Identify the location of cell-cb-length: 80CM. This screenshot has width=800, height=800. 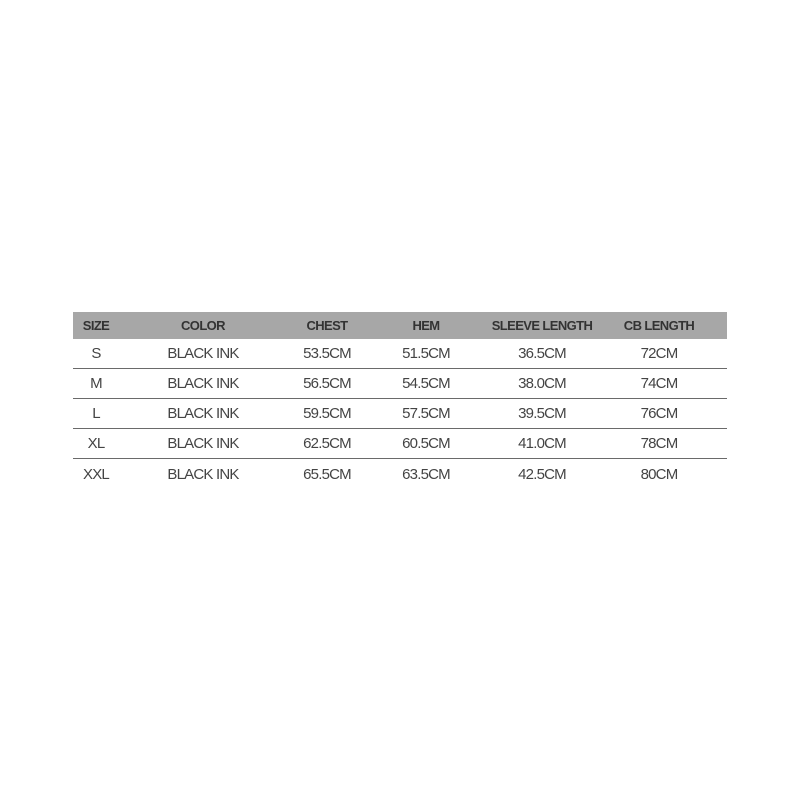
(659, 474).